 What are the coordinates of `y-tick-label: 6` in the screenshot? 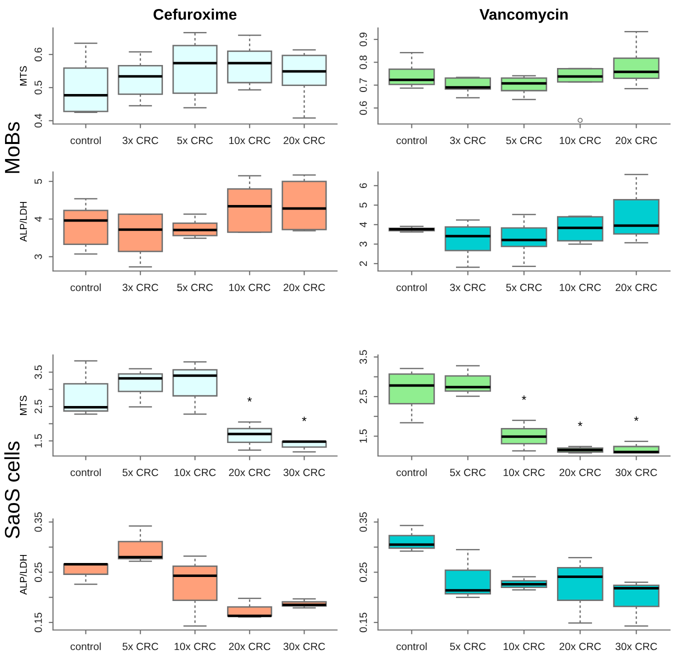 It's located at (363, 185).